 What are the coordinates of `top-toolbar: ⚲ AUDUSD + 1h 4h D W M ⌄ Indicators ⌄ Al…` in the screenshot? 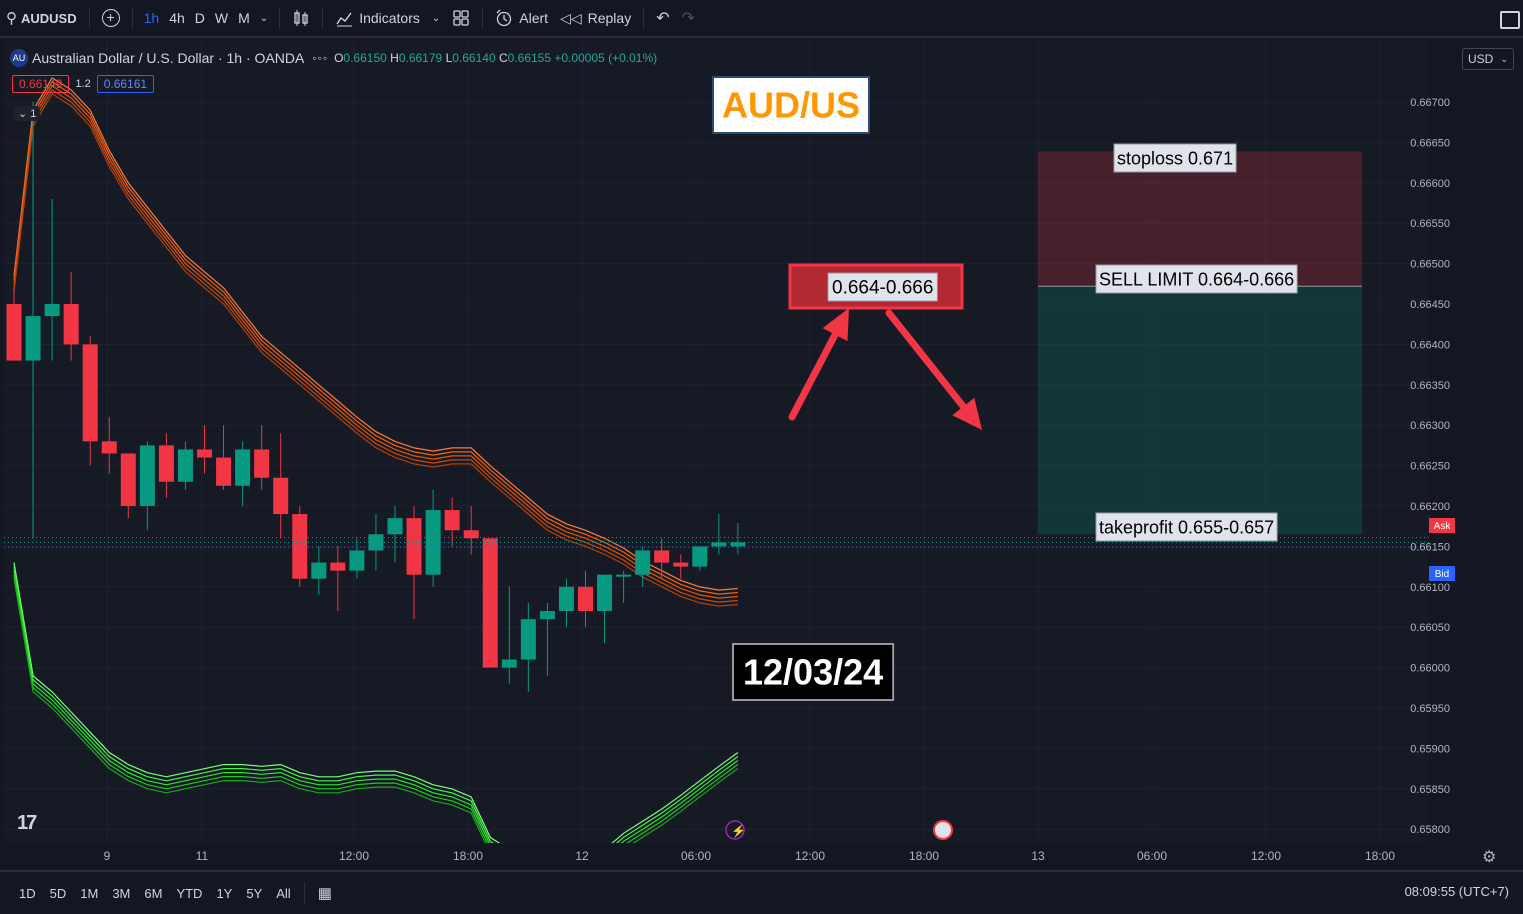 It's located at (761, 19).